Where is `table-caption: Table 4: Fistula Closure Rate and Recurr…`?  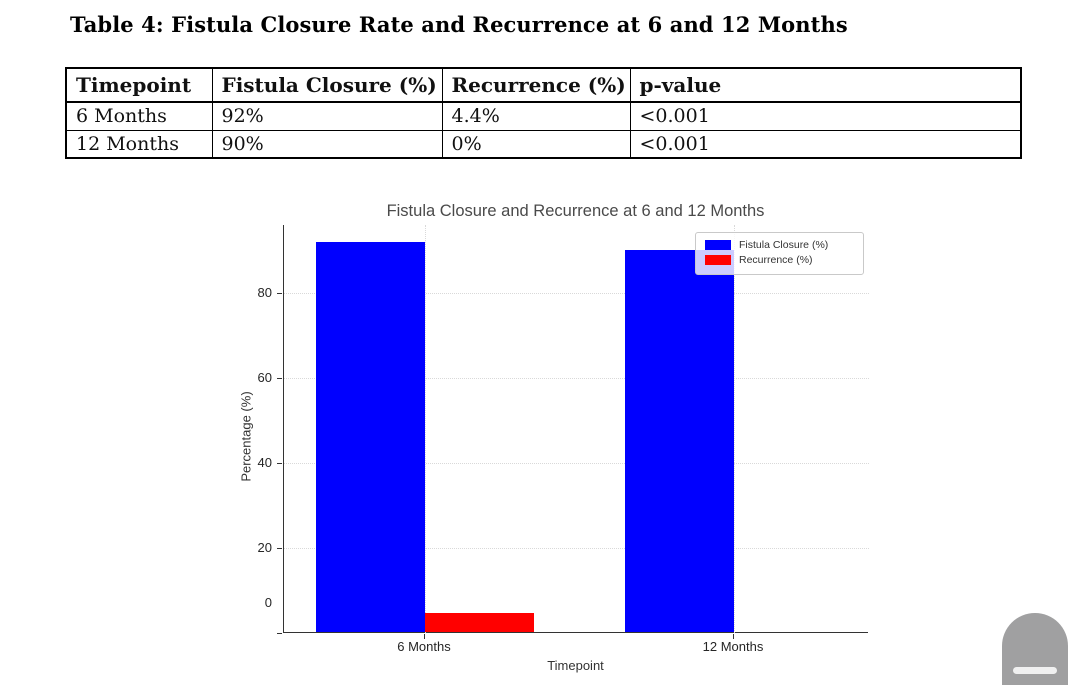 table-caption: Table 4: Fistula Closure Rate and Recurr… is located at coordinates (459, 24).